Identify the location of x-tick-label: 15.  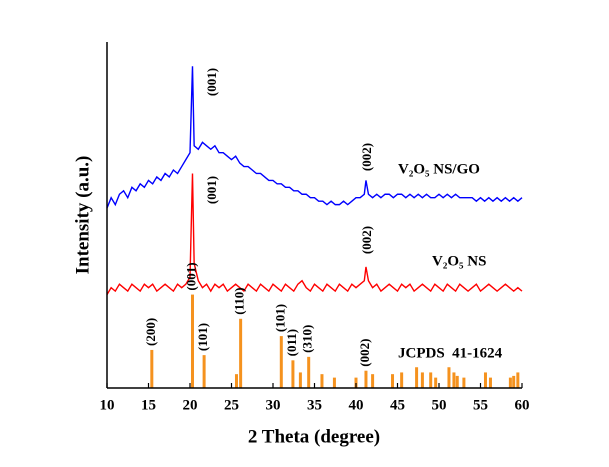
(148, 405).